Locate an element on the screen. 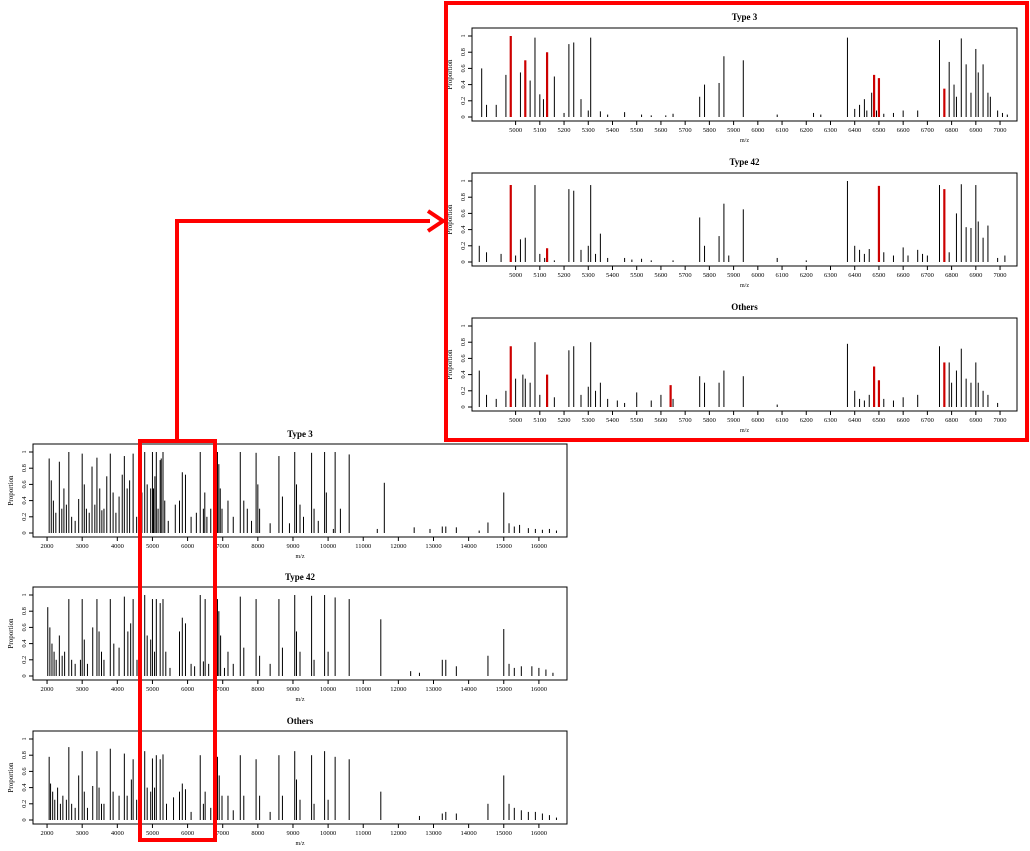 The height and width of the screenshot is (851, 1030). x-tick-label: 5900 is located at coordinates (733, 130).